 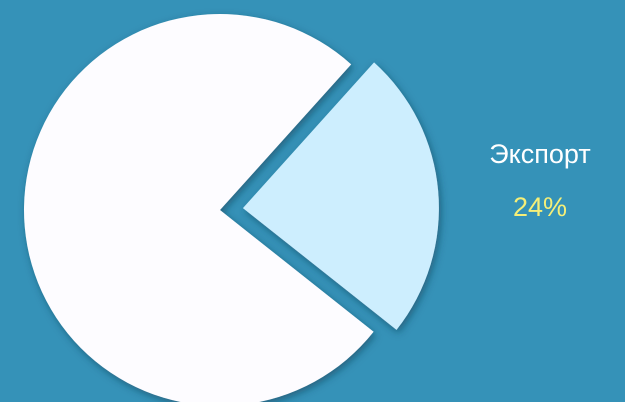 I want to click on slice-label: Экспорт, so click(x=539, y=154).